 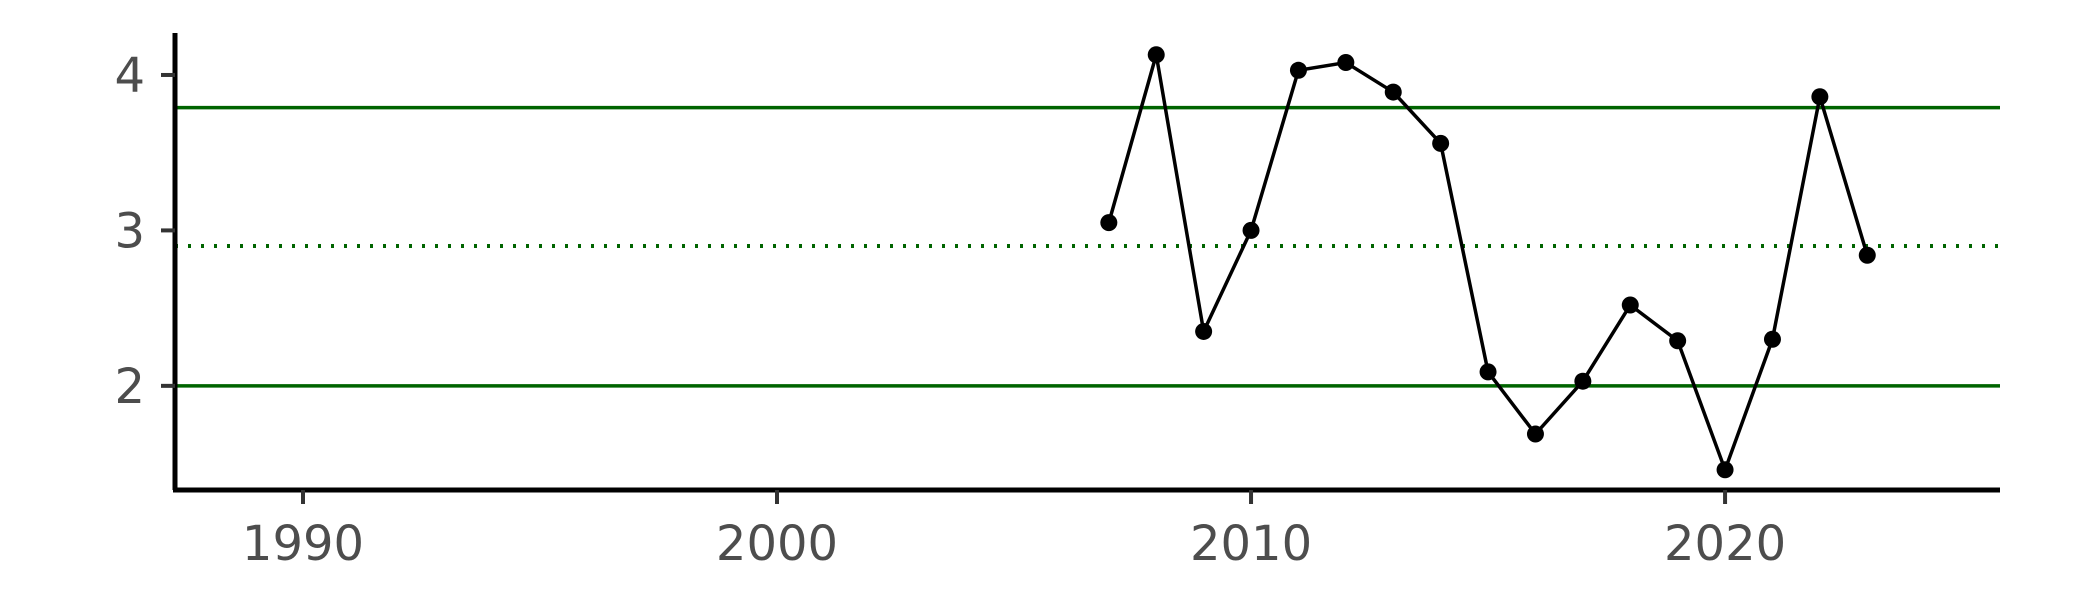 I want to click on x-axis-ticks: 1990 2000 2010 2020, so click(x=1014, y=531).